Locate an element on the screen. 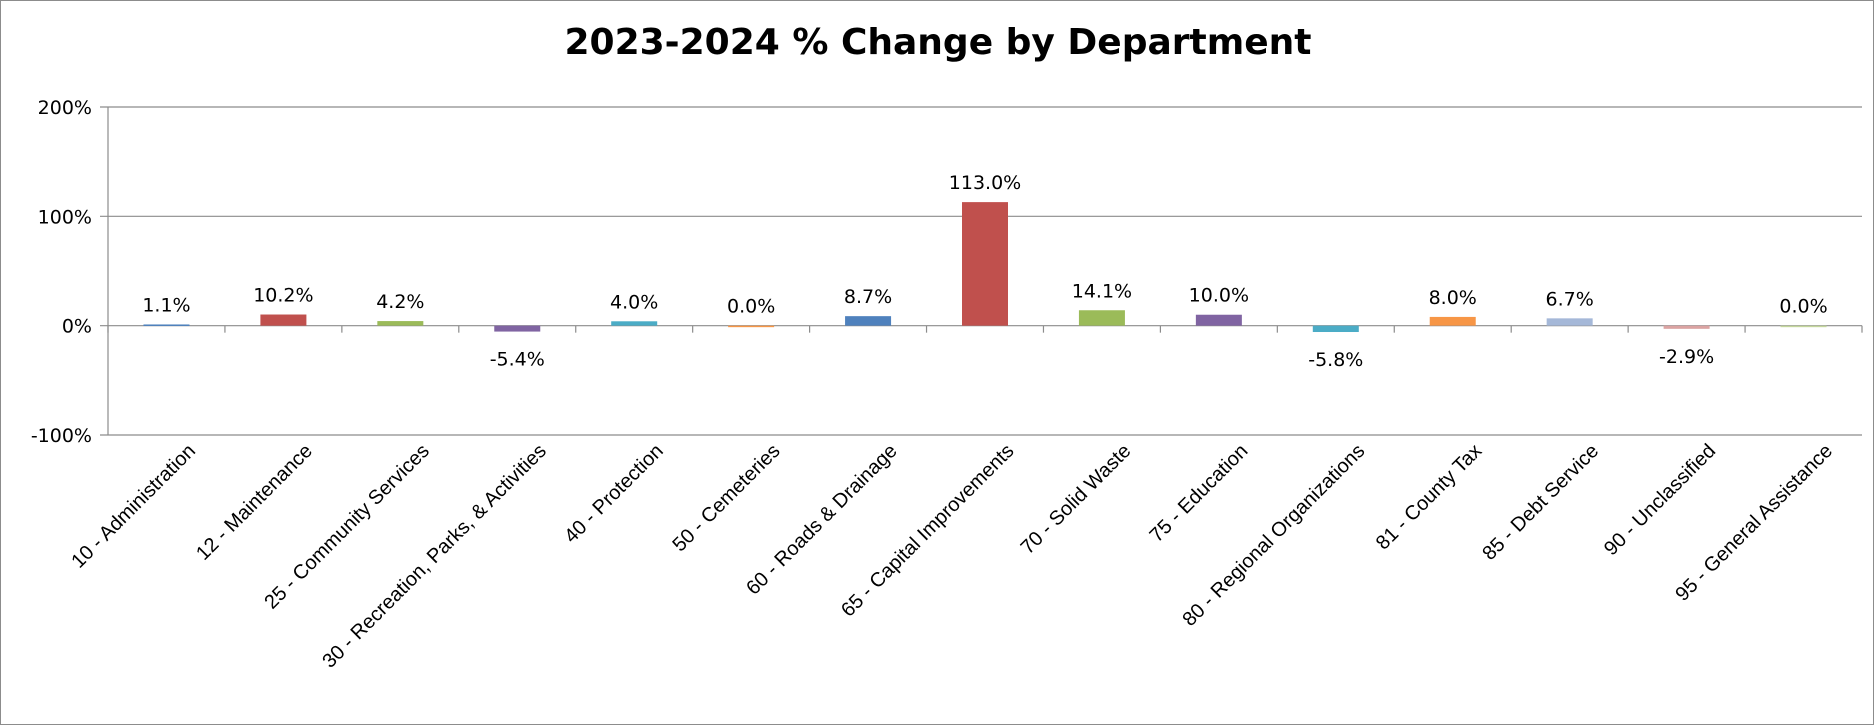 Image resolution: width=1876 pixels, height=727 pixels. data-label: 6.7% is located at coordinates (1570, 299).